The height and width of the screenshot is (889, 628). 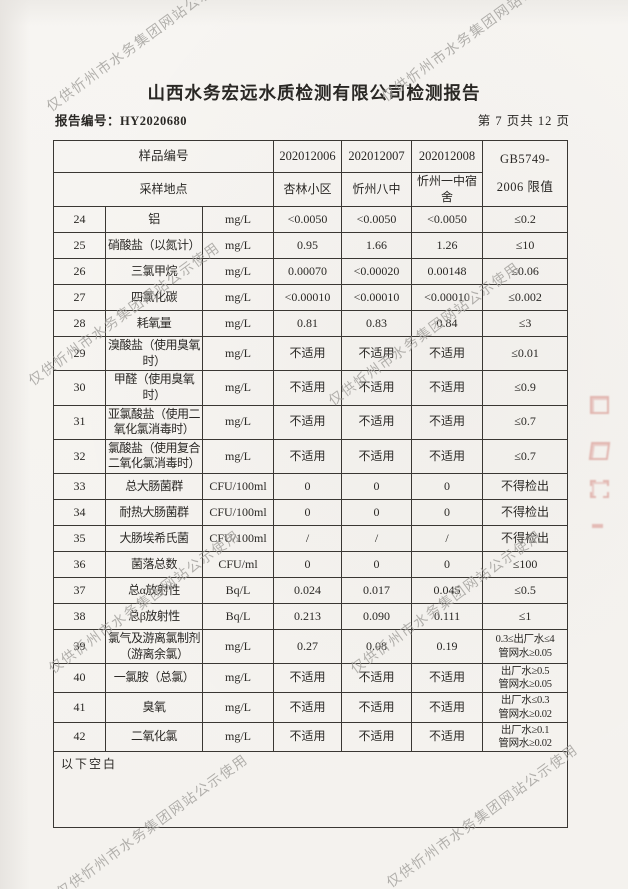 What do you see at coordinates (154, 354) in the screenshot?
I see `parameter-name: 溴酸盐（使用臭氧时）` at bounding box center [154, 354].